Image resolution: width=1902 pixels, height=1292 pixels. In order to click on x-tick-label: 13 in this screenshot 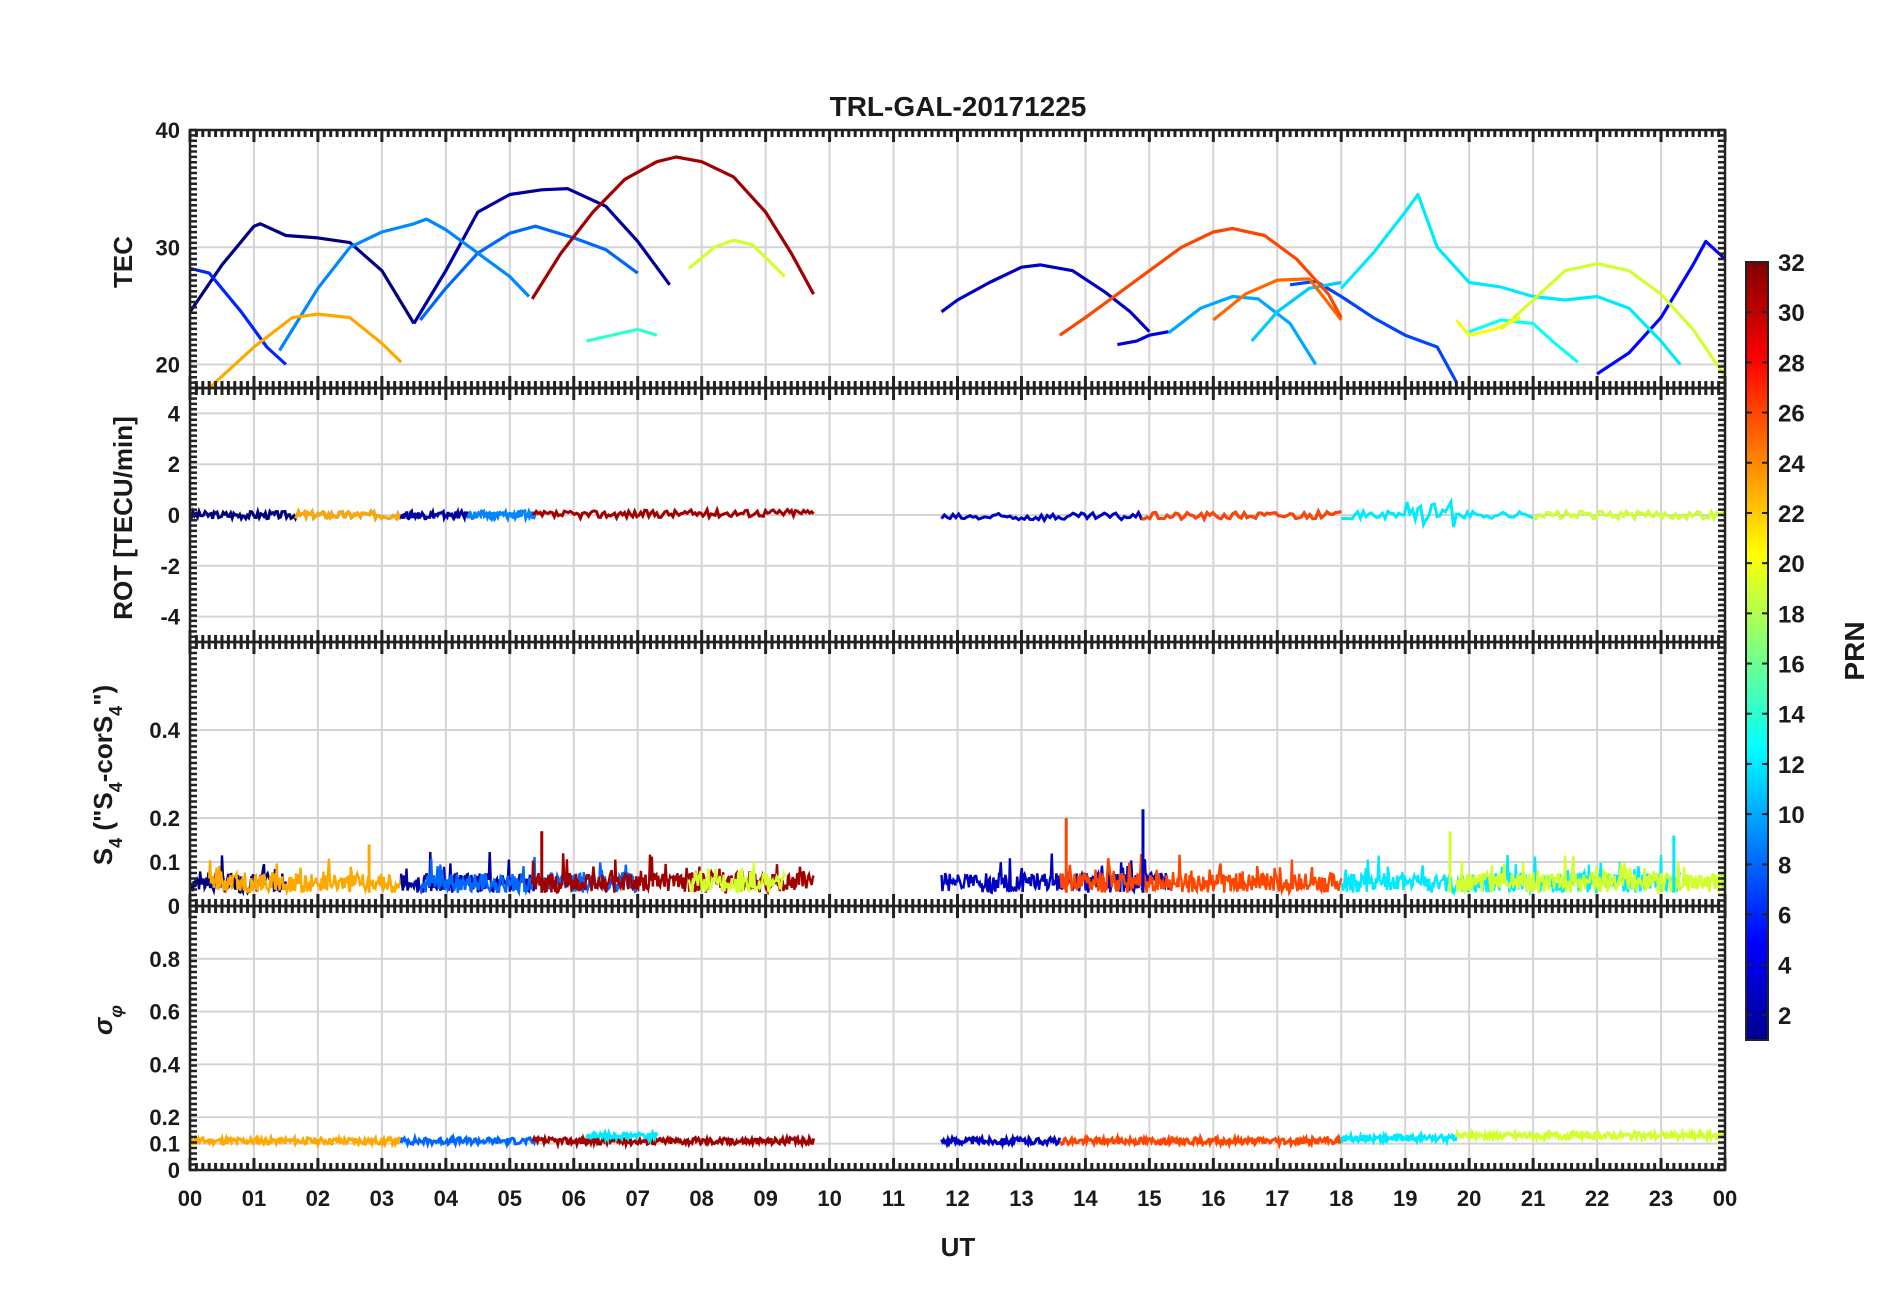, I will do `click(1021, 1198)`.